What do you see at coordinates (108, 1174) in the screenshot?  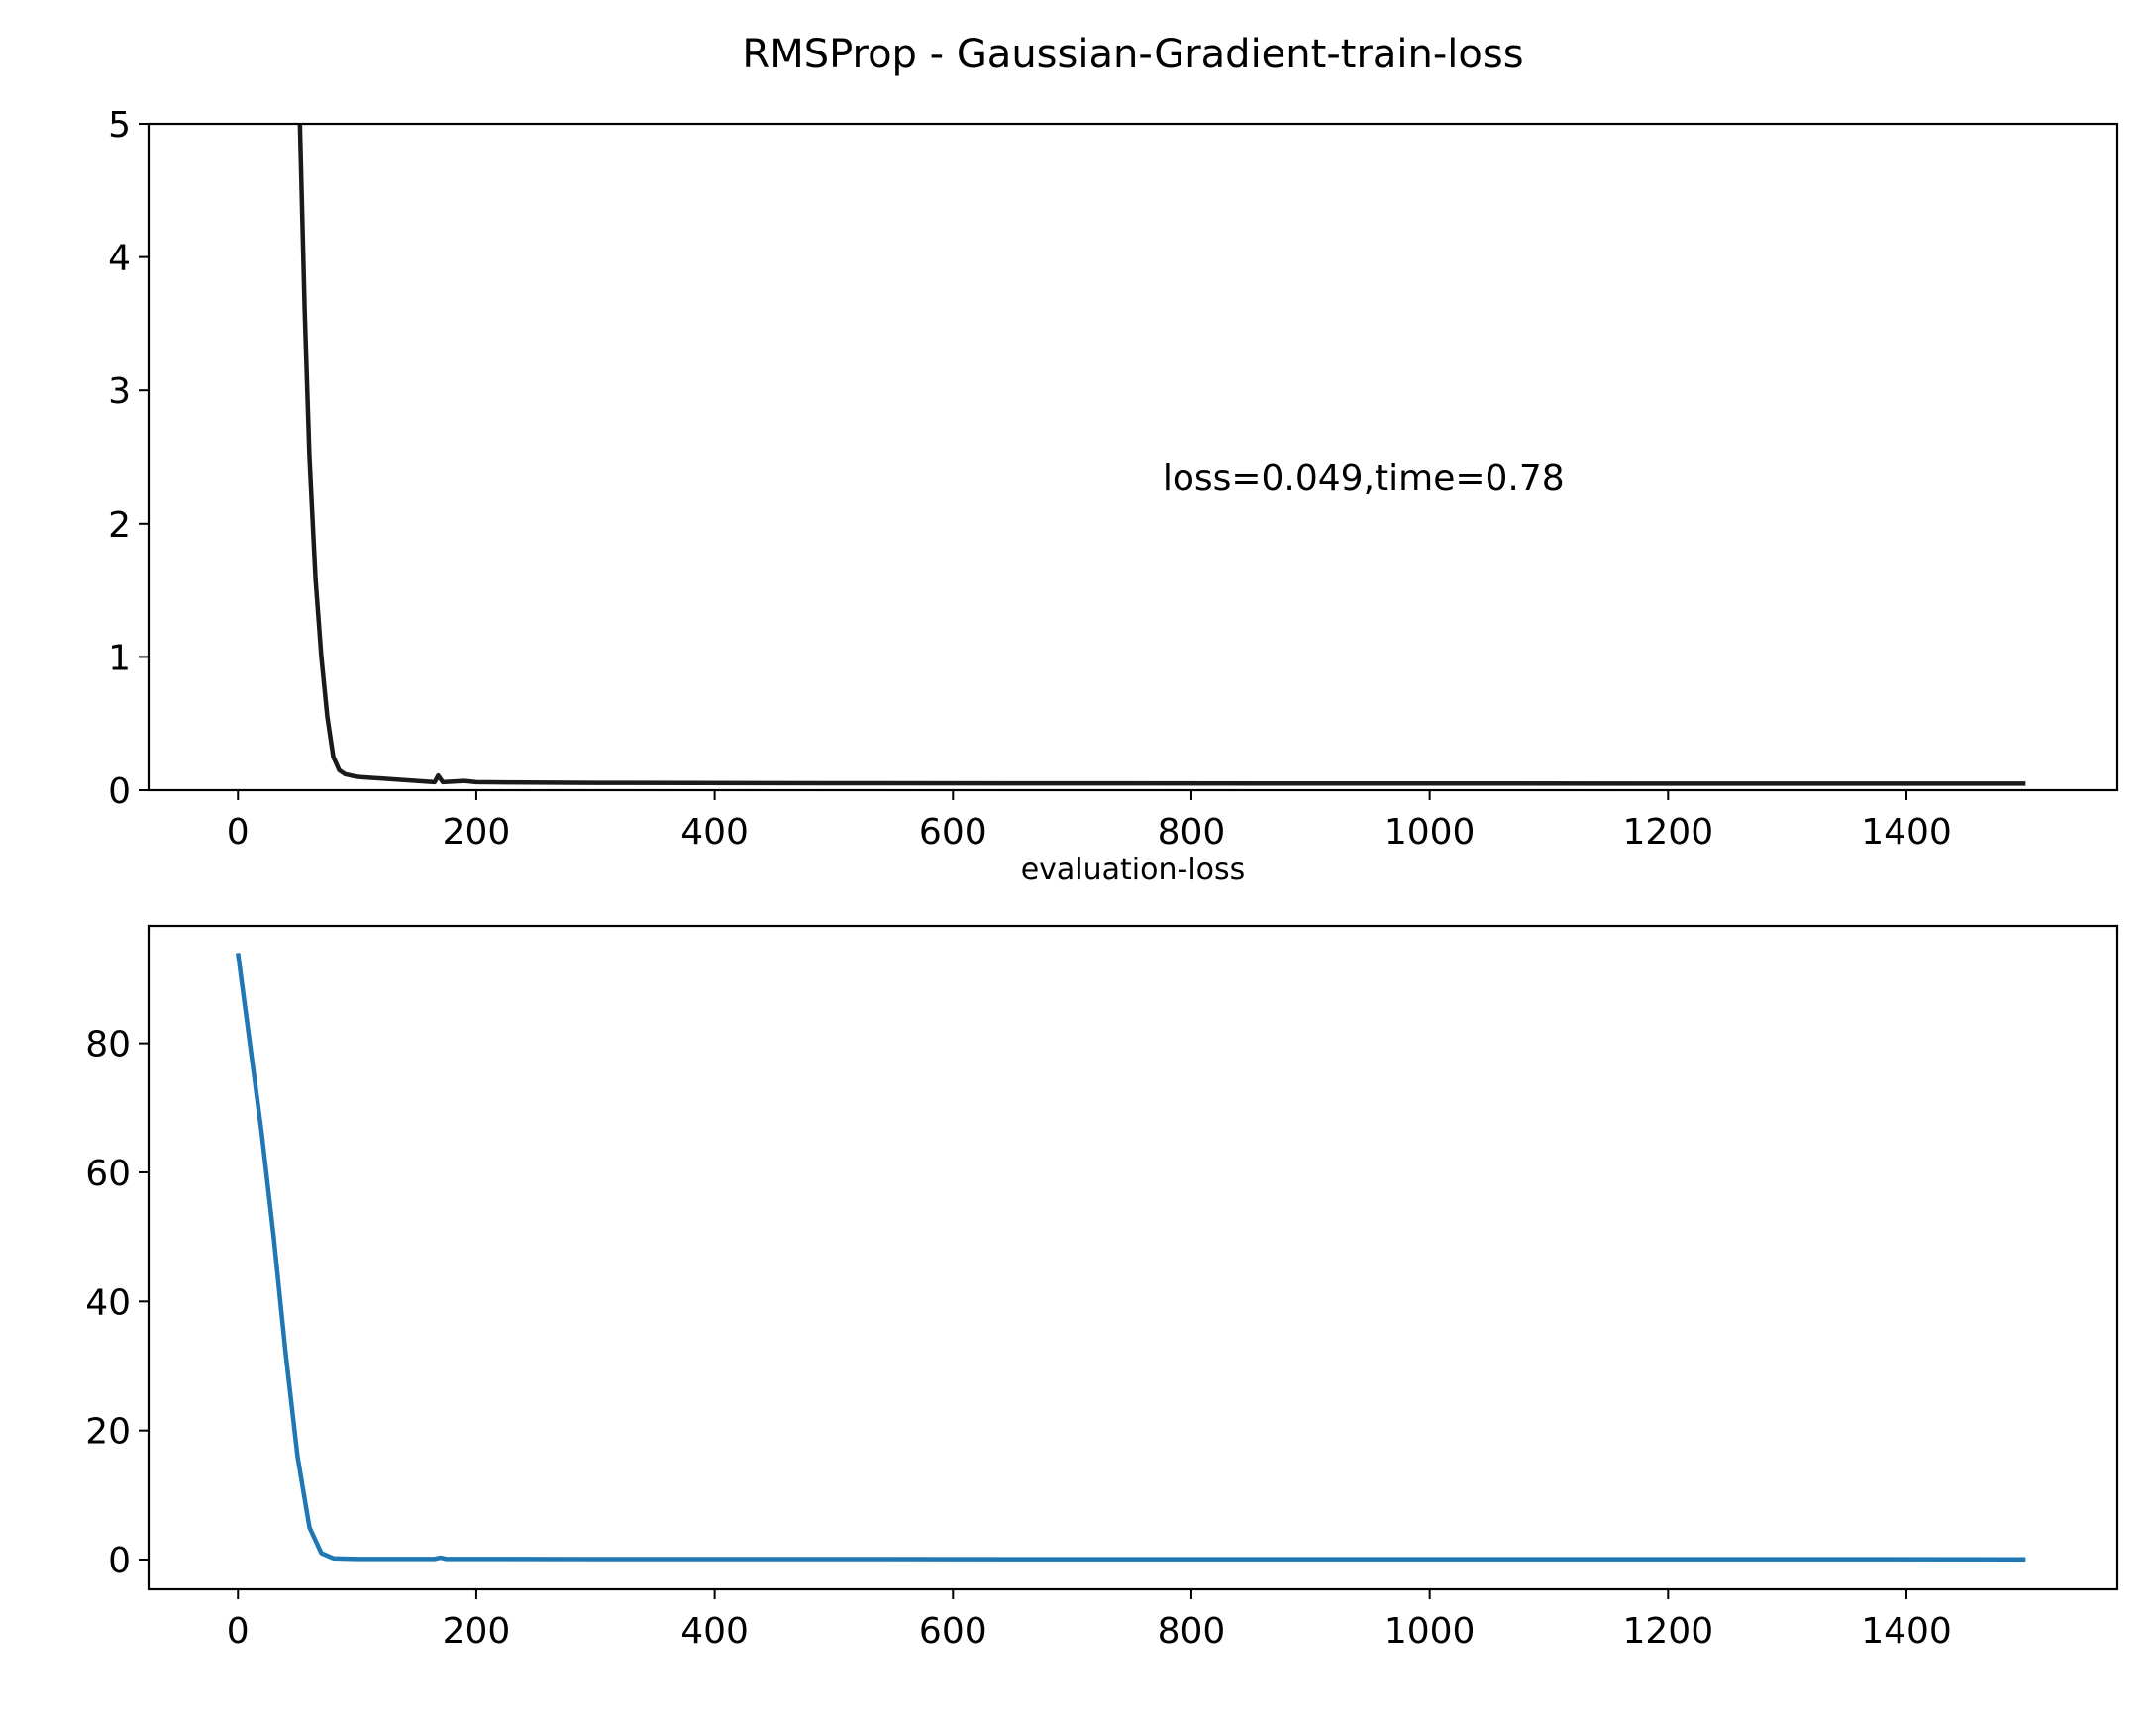 I see `y-tick-label: 60` at bounding box center [108, 1174].